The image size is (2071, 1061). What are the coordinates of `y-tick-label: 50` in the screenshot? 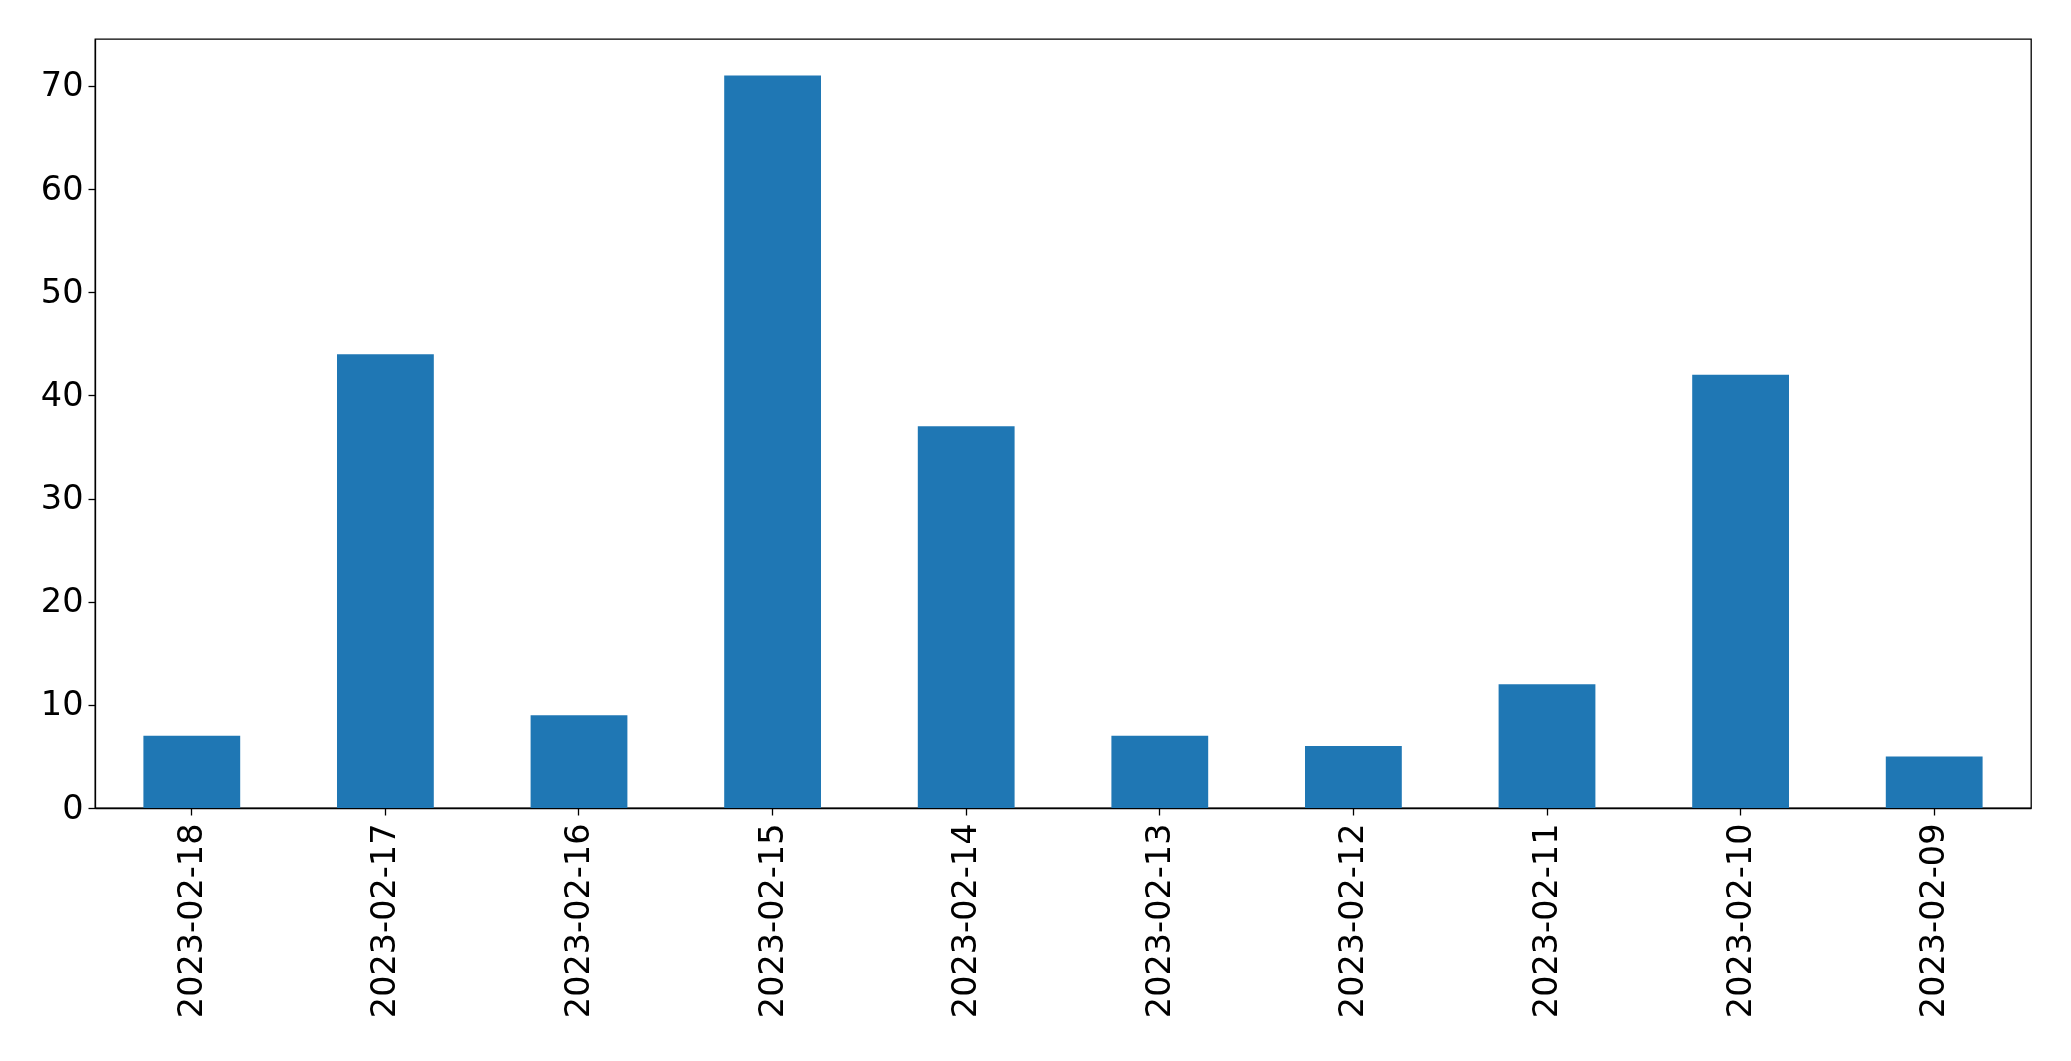 It's located at (62, 291).